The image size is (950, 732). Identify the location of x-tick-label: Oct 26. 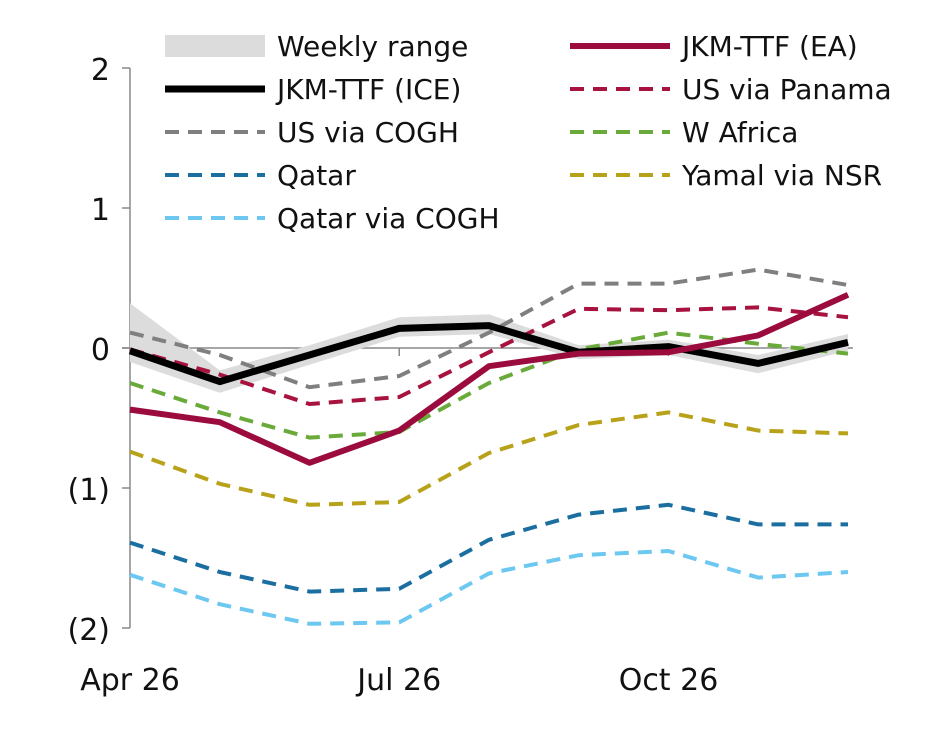
(669, 680).